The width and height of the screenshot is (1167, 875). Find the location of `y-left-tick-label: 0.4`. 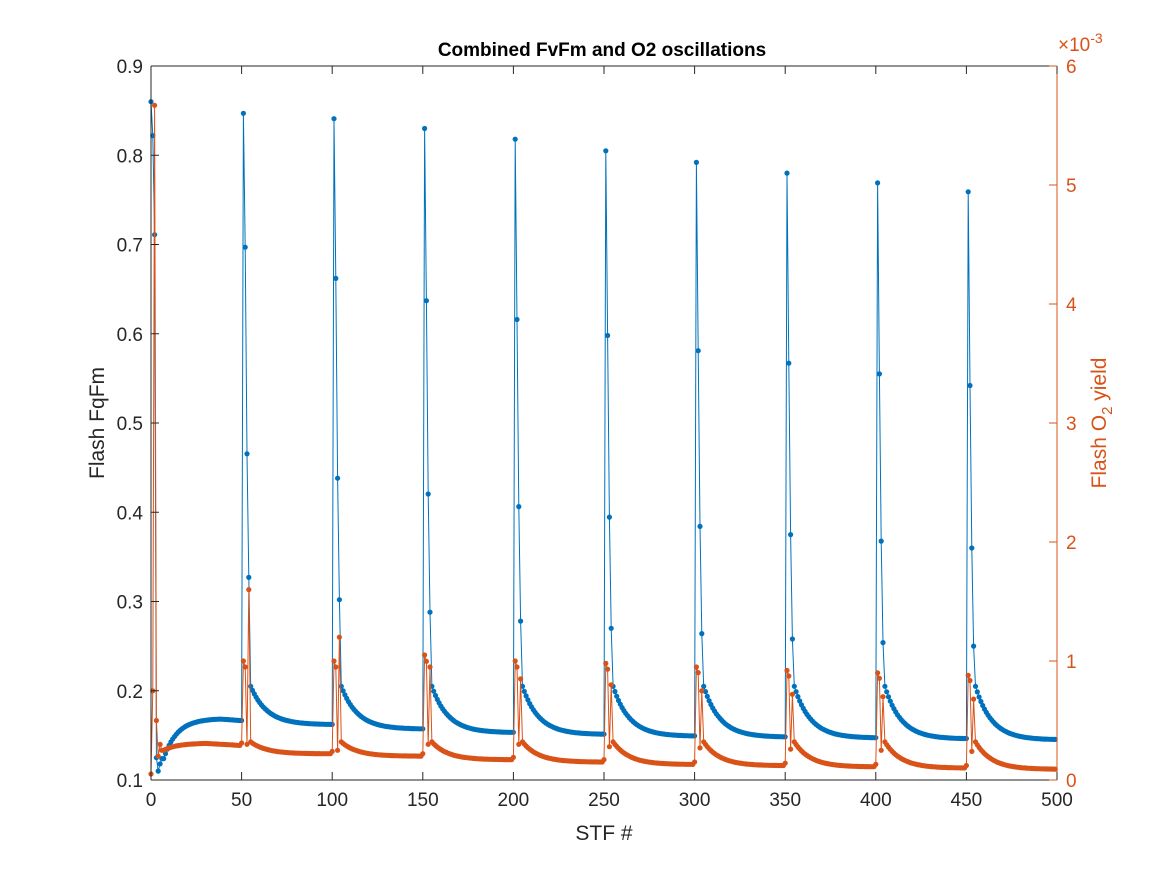

y-left-tick-label: 0.4 is located at coordinates (130, 513).